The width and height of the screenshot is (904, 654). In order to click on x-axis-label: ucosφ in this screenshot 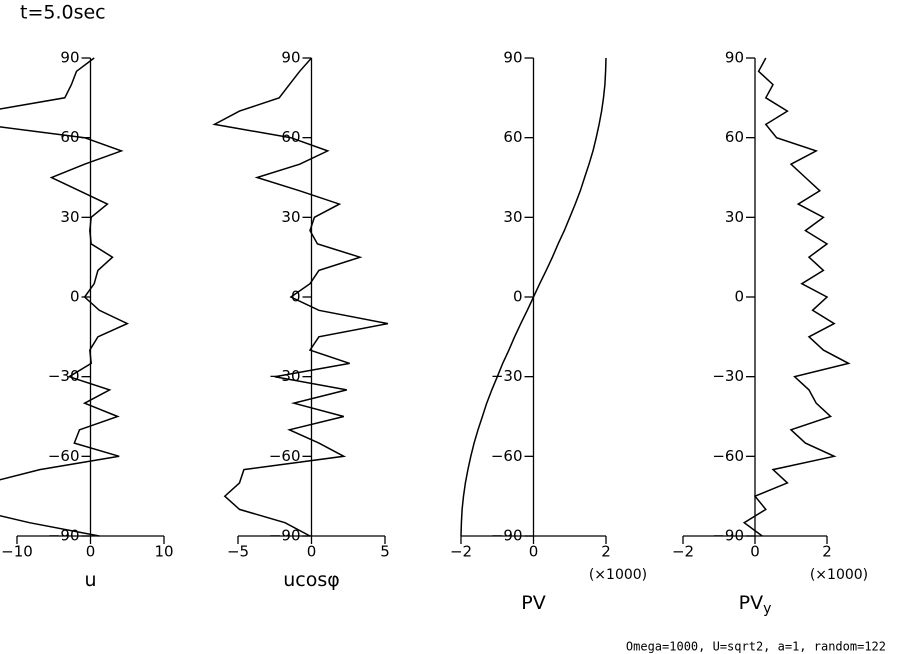, I will do `click(311, 580)`.